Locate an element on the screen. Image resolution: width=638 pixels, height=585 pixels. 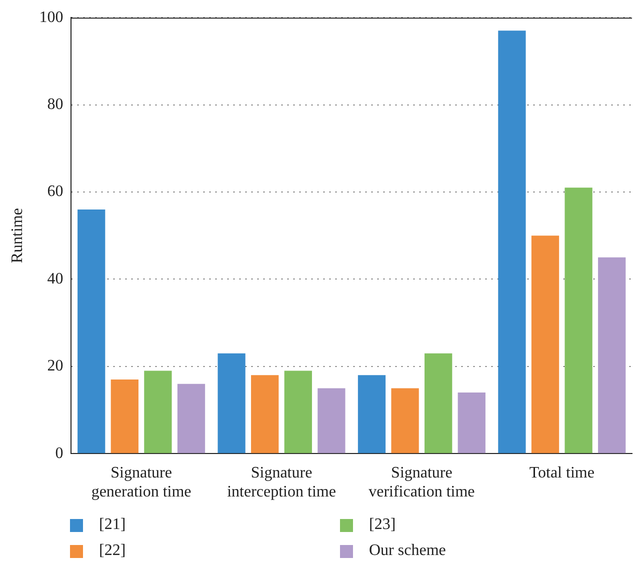
y-tick-label: 20 is located at coordinates (55, 366).